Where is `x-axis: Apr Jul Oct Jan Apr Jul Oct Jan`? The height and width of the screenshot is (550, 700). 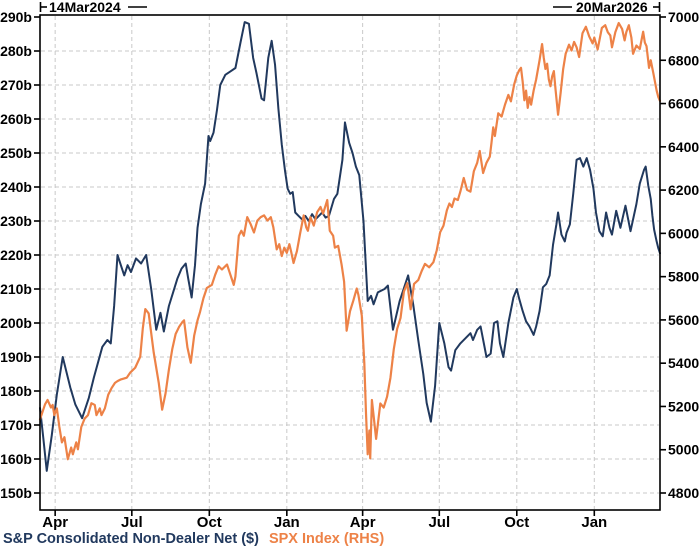
x-axis: Apr Jul Oct Jan Apr Jul Oct Jan is located at coordinates (324, 520).